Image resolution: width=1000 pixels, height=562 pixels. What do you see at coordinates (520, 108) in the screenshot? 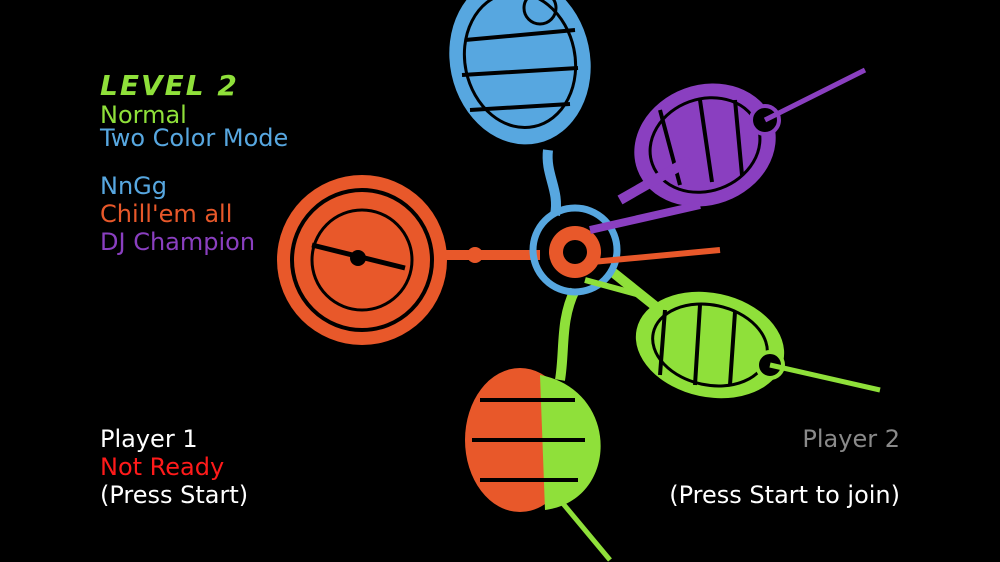
I see `blue-pod` at bounding box center [520, 108].